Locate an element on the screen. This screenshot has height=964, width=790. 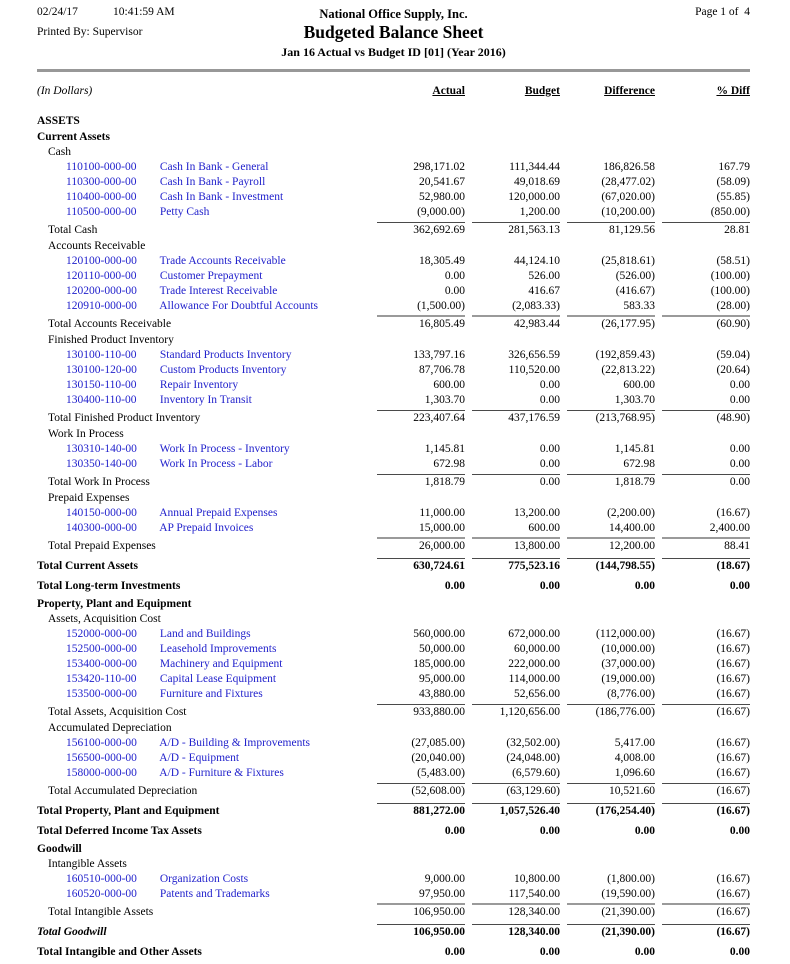
actual-value: 97,950.00 is located at coordinates (442, 894).